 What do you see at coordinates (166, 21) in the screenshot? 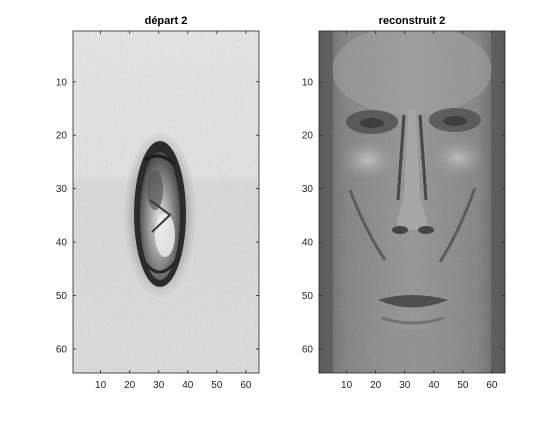
I see `axes-title: départ 2` at bounding box center [166, 21].